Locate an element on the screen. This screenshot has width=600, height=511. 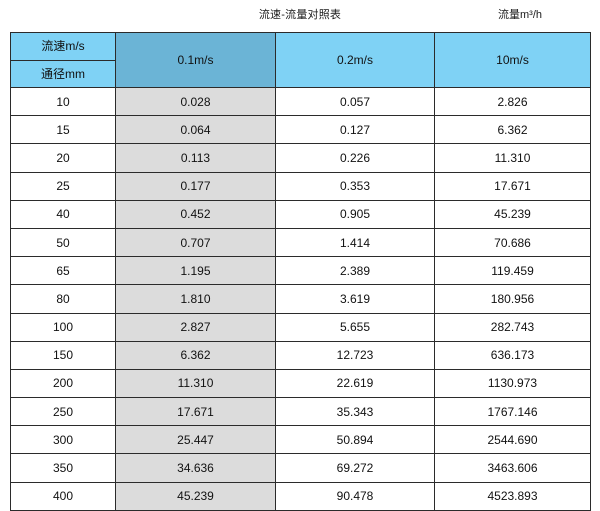
cell-flow-0.1ms: 17.671 is located at coordinates (195, 412).